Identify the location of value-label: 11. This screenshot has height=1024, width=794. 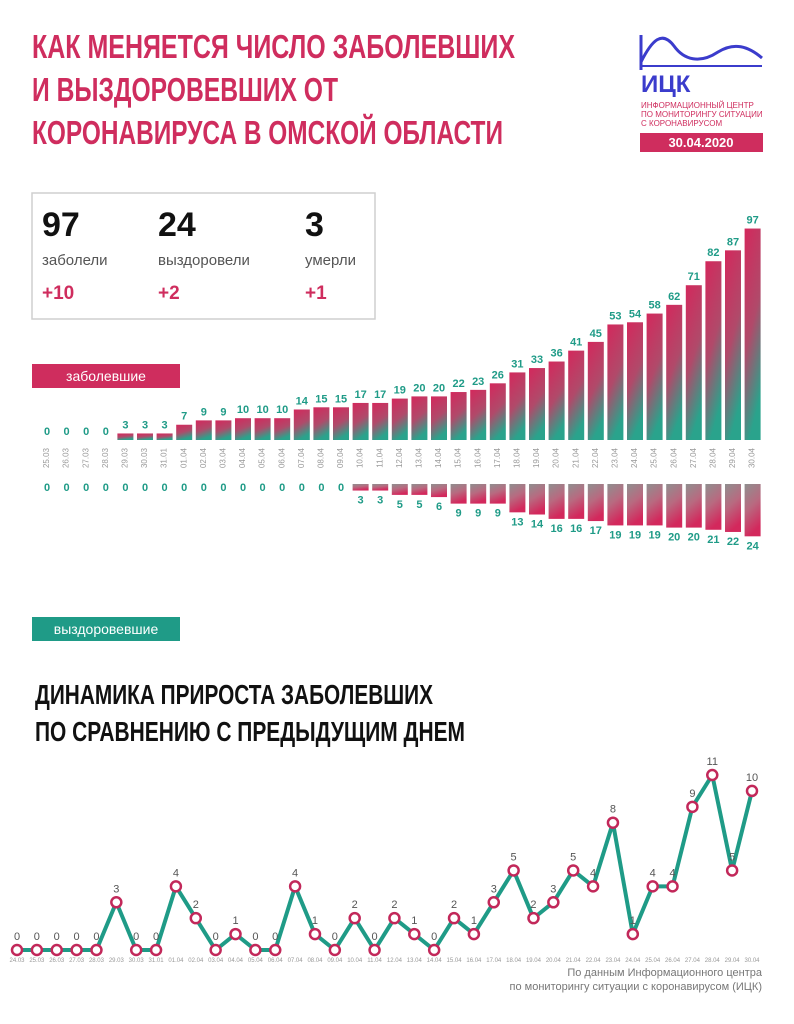
(712, 762).